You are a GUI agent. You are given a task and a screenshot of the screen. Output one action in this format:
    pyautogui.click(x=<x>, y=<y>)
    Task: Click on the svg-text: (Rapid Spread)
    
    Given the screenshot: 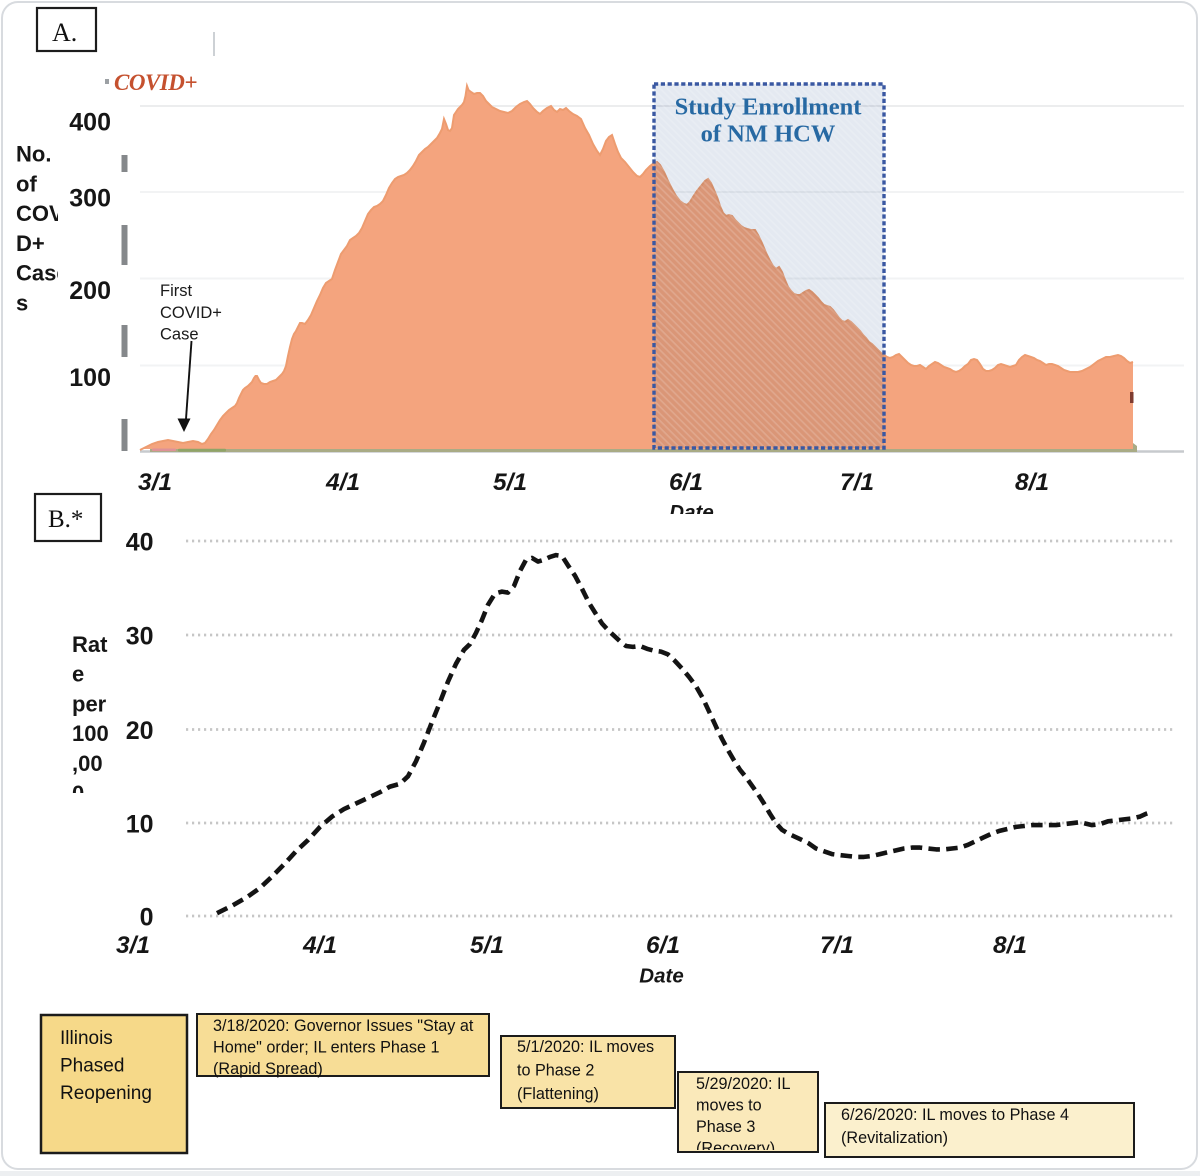 What is the action you would take?
    pyautogui.click(x=268, y=1069)
    